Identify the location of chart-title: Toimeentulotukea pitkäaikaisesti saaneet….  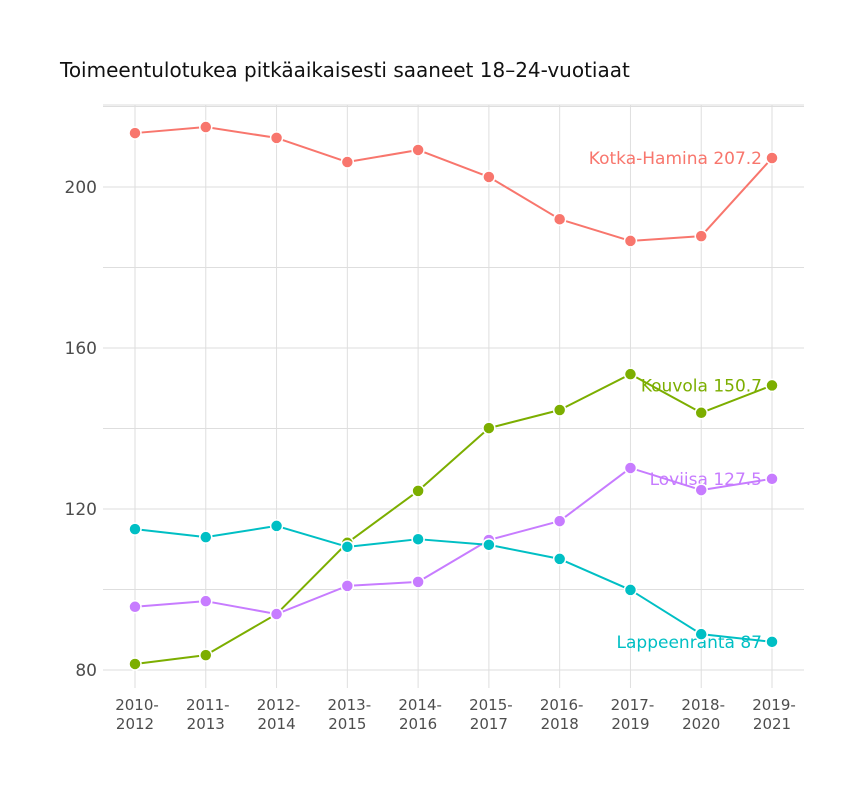
(344, 70).